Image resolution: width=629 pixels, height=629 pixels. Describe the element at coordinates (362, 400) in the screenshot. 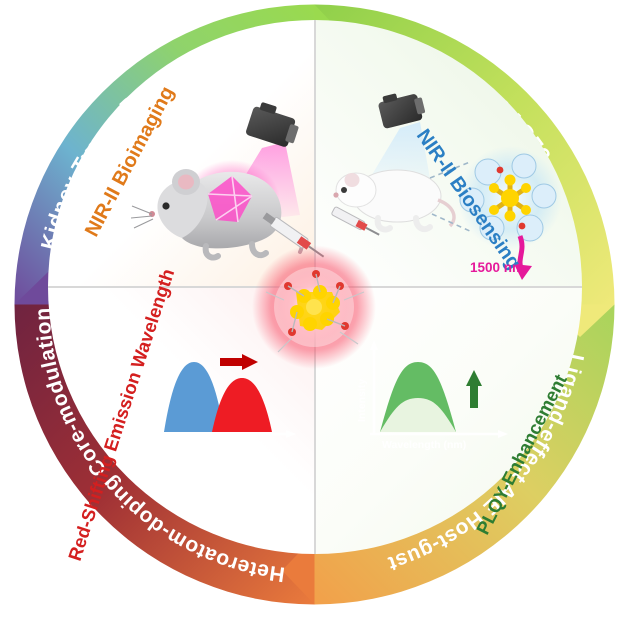

I see `ylabel-plqy: Intensity` at that location.